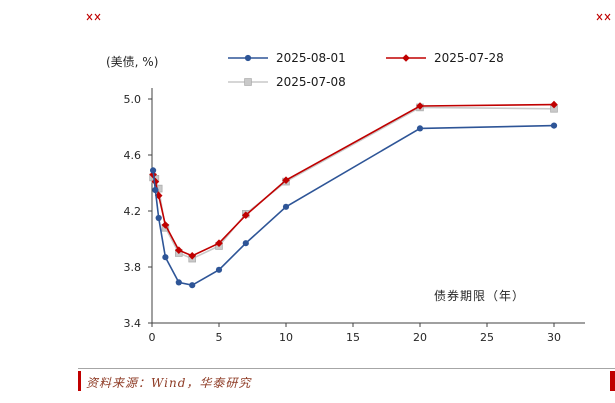  What do you see at coordinates (133, 323) in the screenshot?
I see `svg-text: 3.4` at bounding box center [133, 323].